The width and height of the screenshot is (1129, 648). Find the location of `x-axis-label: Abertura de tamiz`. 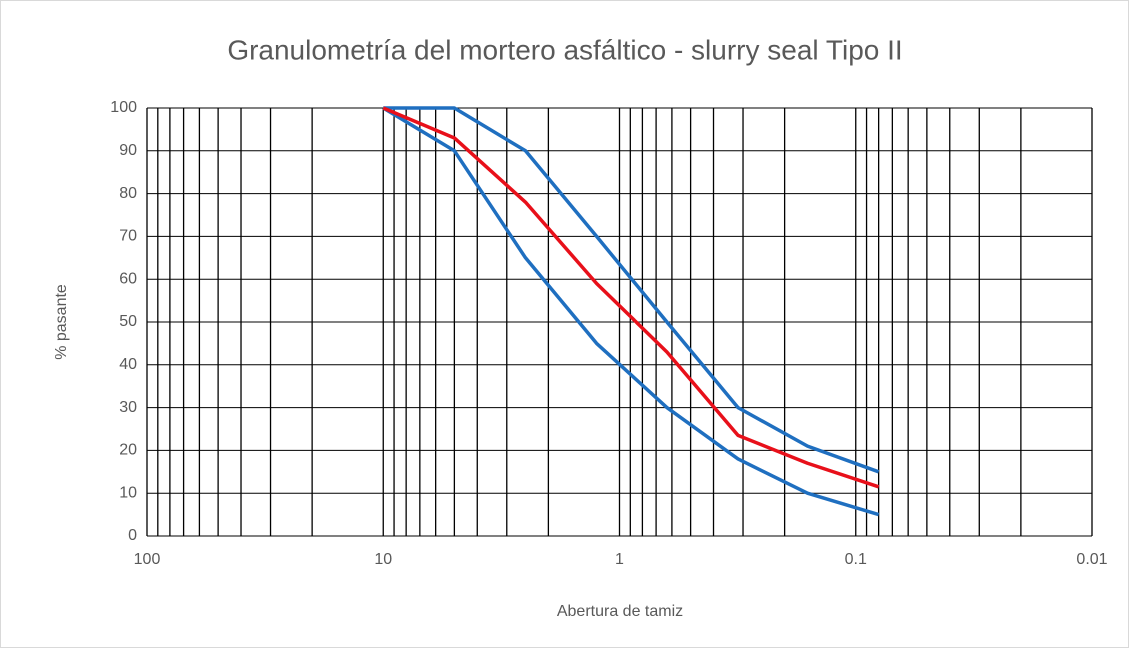

x-axis-label: Abertura de tamiz is located at coordinates (620, 611).